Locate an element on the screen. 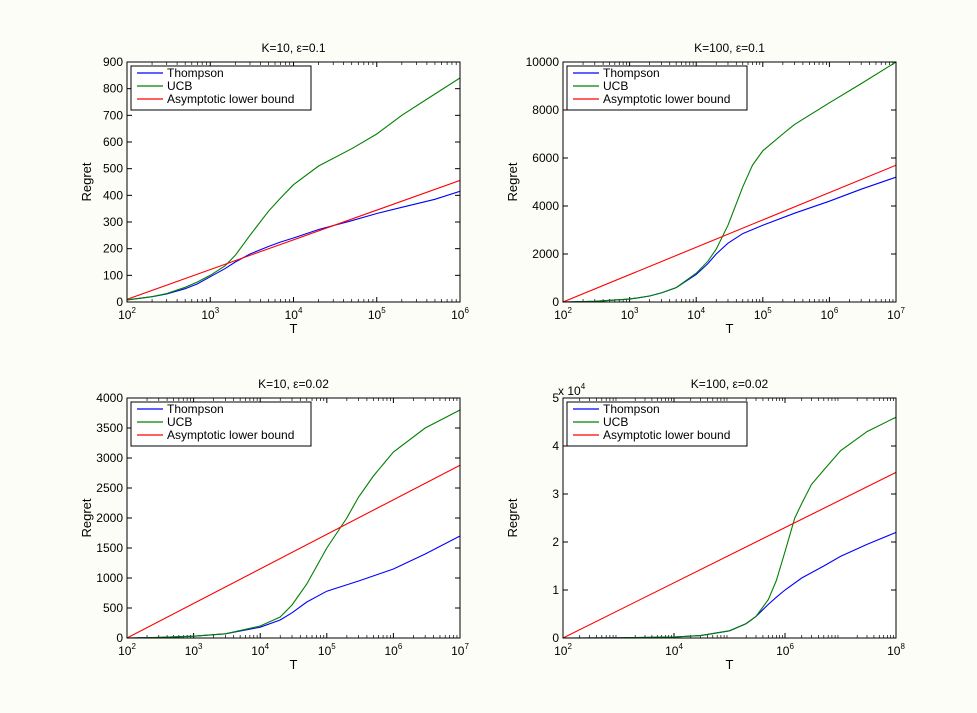 The image size is (977, 713). x-tick-label-exponent: 3 is located at coordinates (200, 646).